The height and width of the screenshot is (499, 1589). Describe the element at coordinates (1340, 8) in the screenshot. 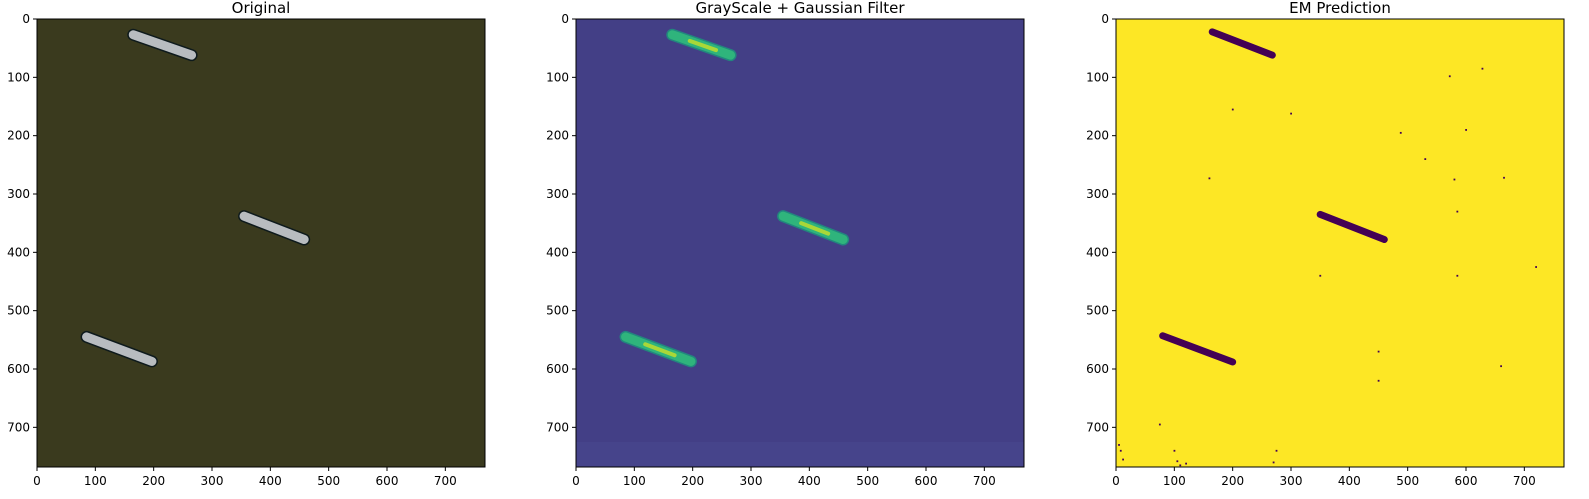

I see `panel-title: EM Prediction` at that location.